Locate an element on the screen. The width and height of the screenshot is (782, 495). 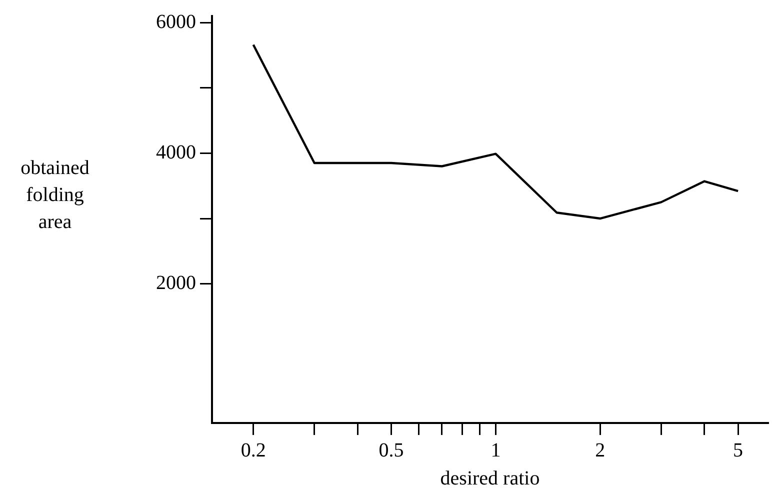
y-tick-label: 4000 is located at coordinates (176, 152).